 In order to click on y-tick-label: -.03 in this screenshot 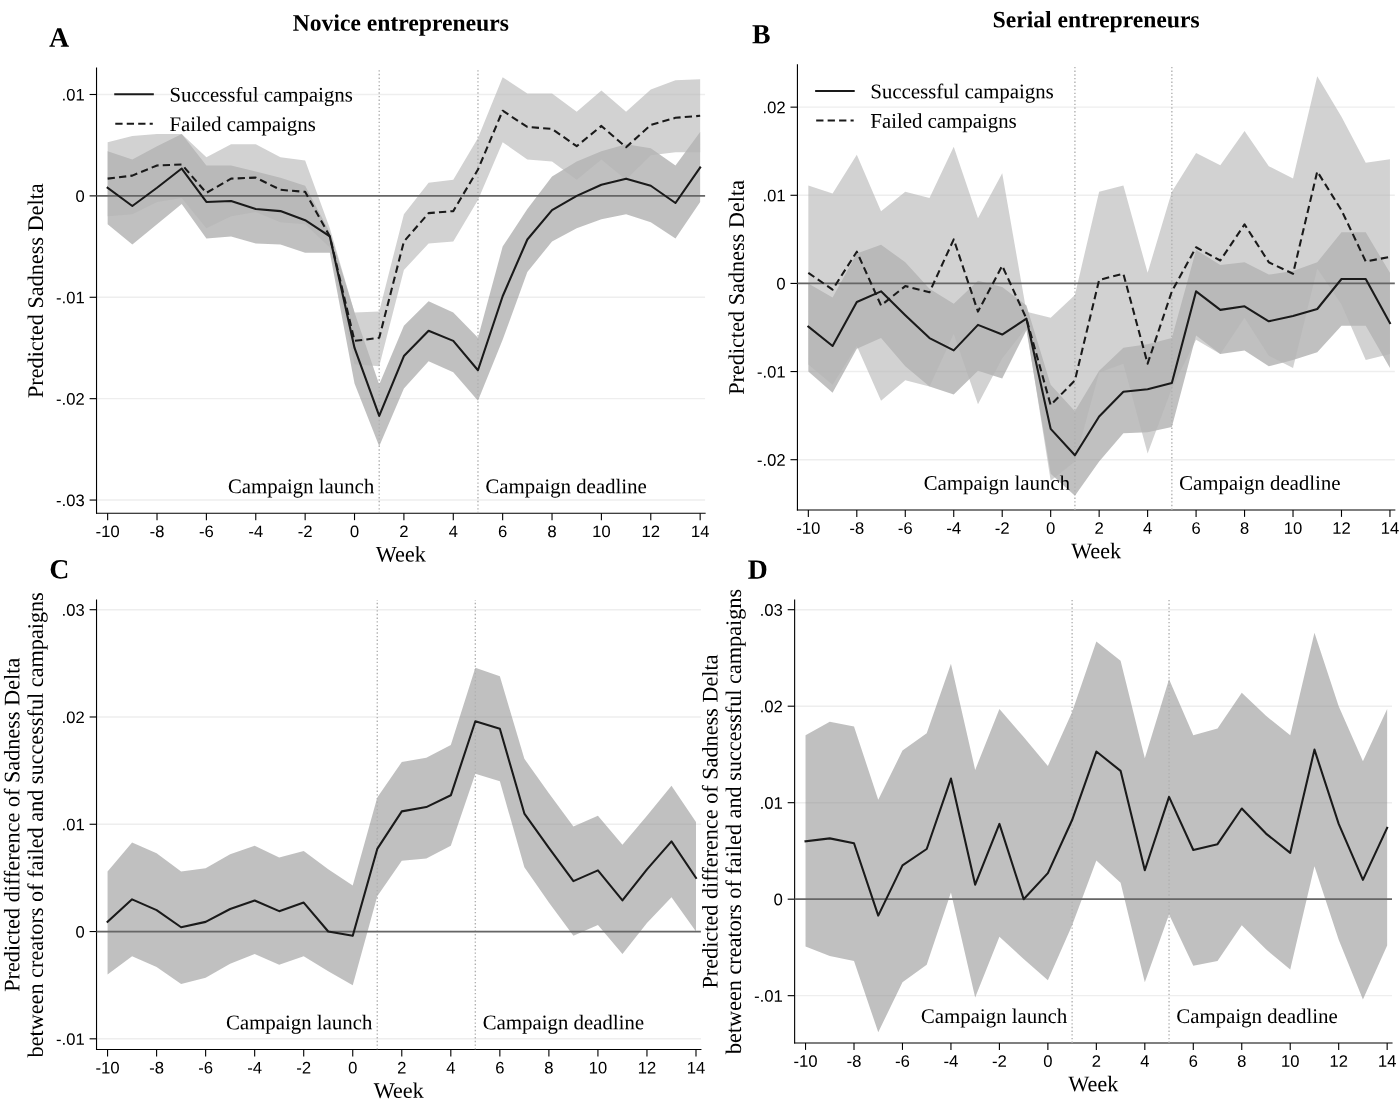, I will do `click(70, 500)`.